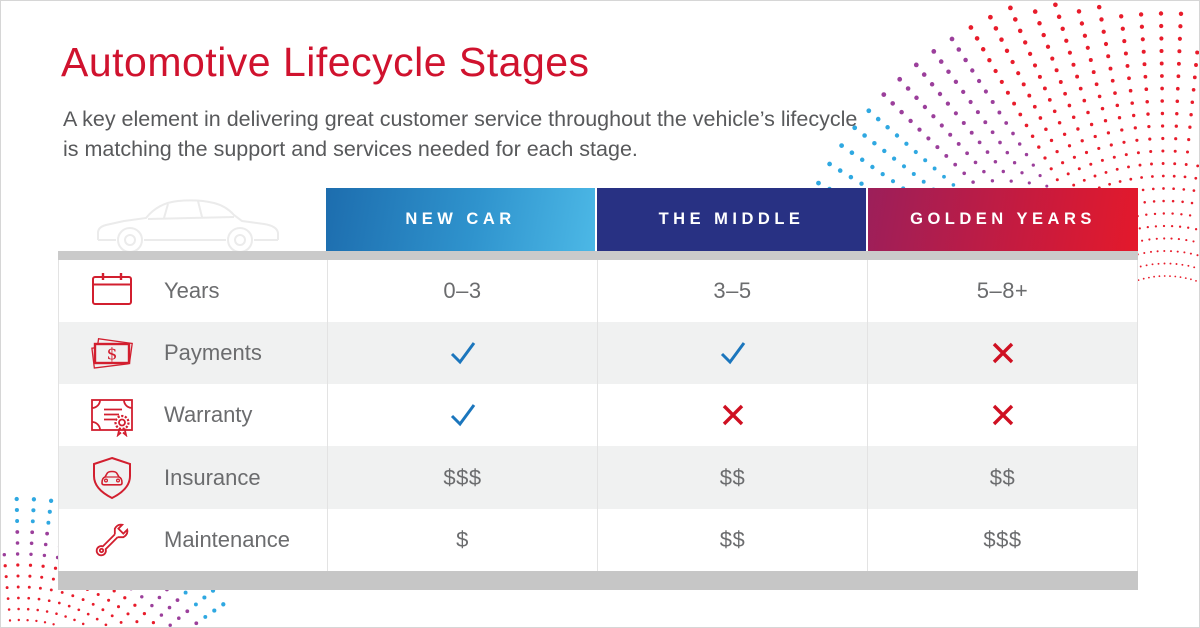  What do you see at coordinates (111, 415) in the screenshot?
I see `warranty-icon` at bounding box center [111, 415].